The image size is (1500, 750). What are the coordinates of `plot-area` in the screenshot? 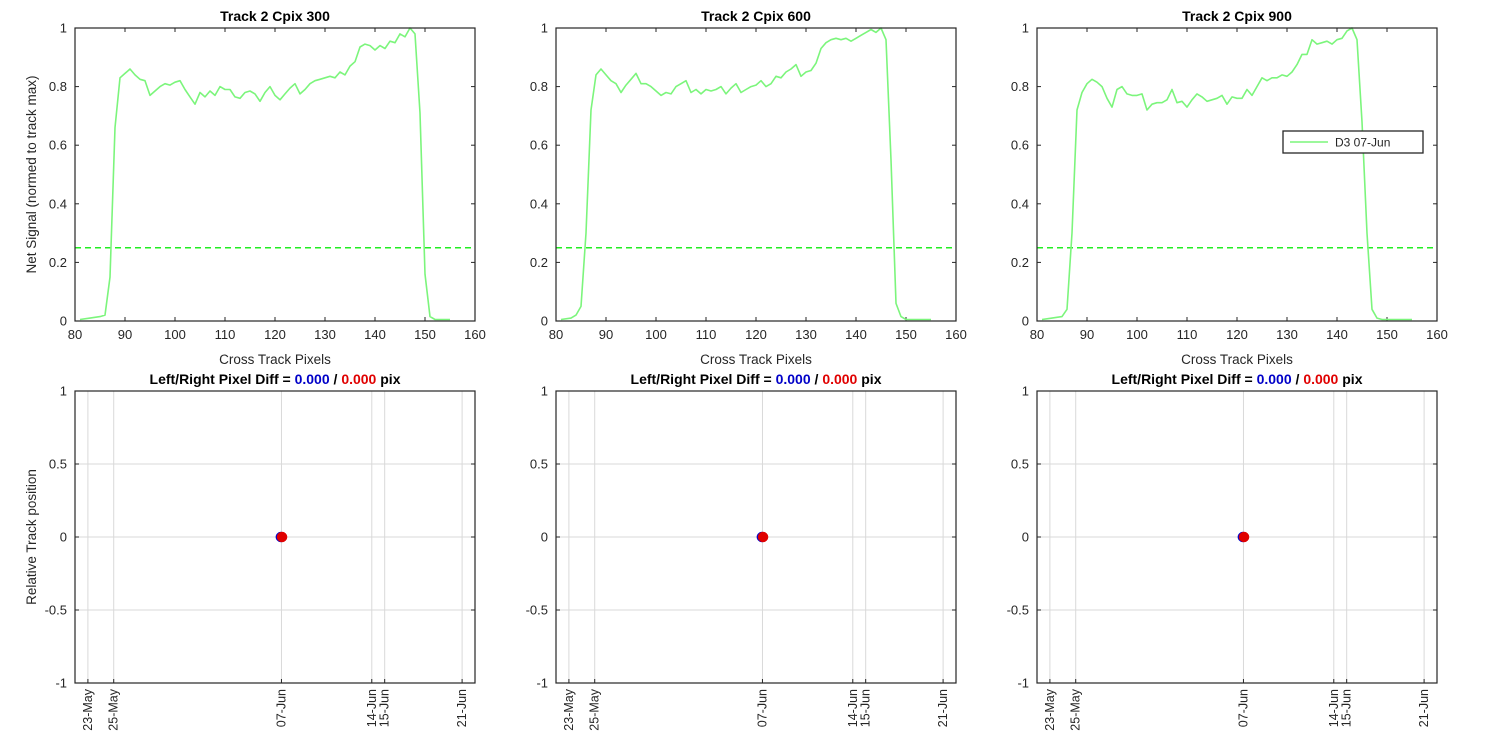 It's located at (756, 174).